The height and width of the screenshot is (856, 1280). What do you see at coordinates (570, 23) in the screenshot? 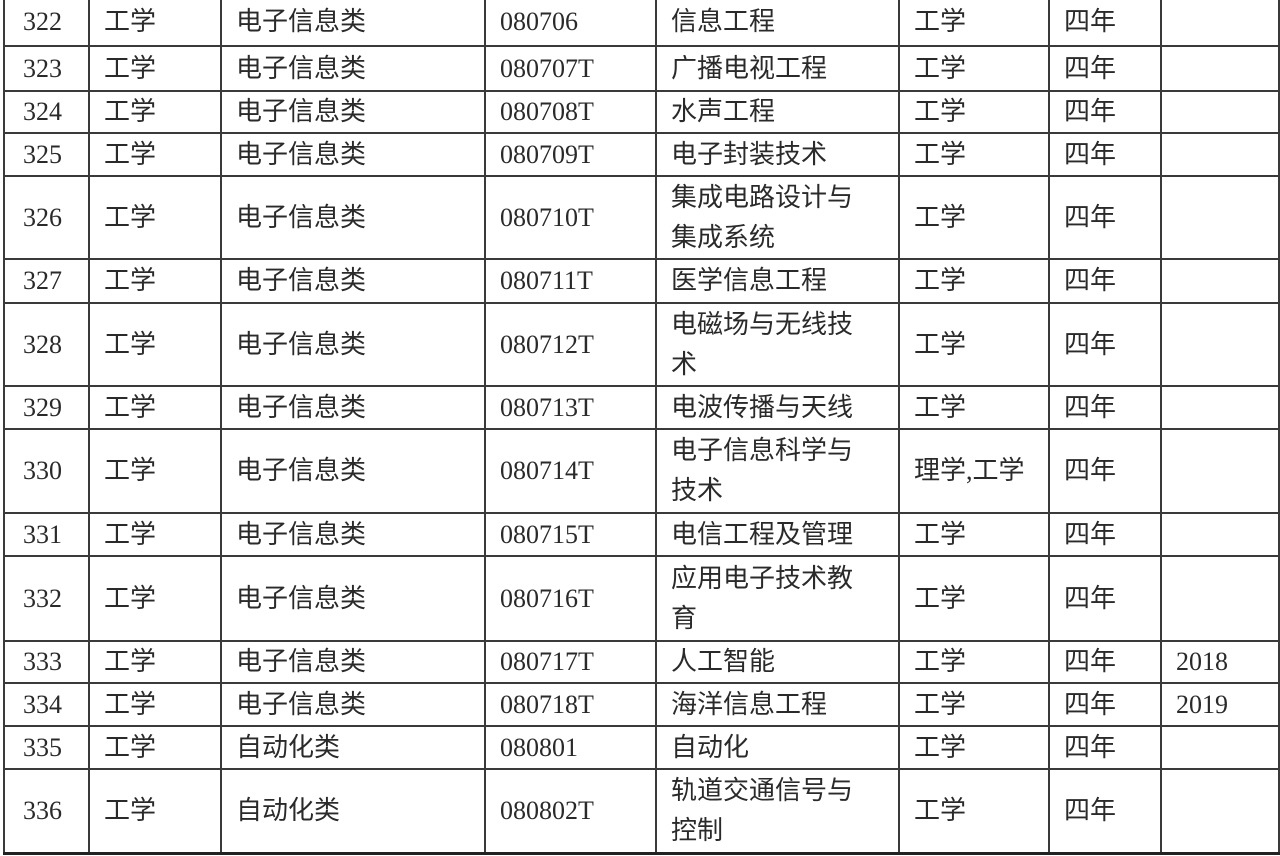
I see `code-cell: 080706` at bounding box center [570, 23].